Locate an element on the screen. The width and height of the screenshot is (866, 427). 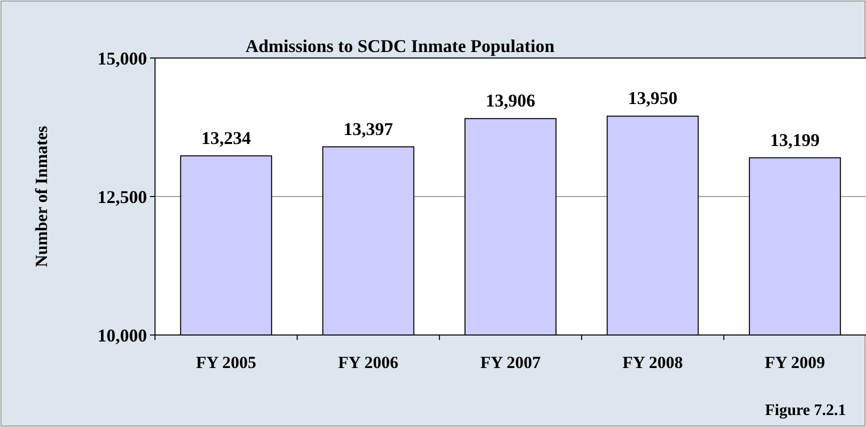
x-tick-label: FY 2005 is located at coordinates (226, 362).